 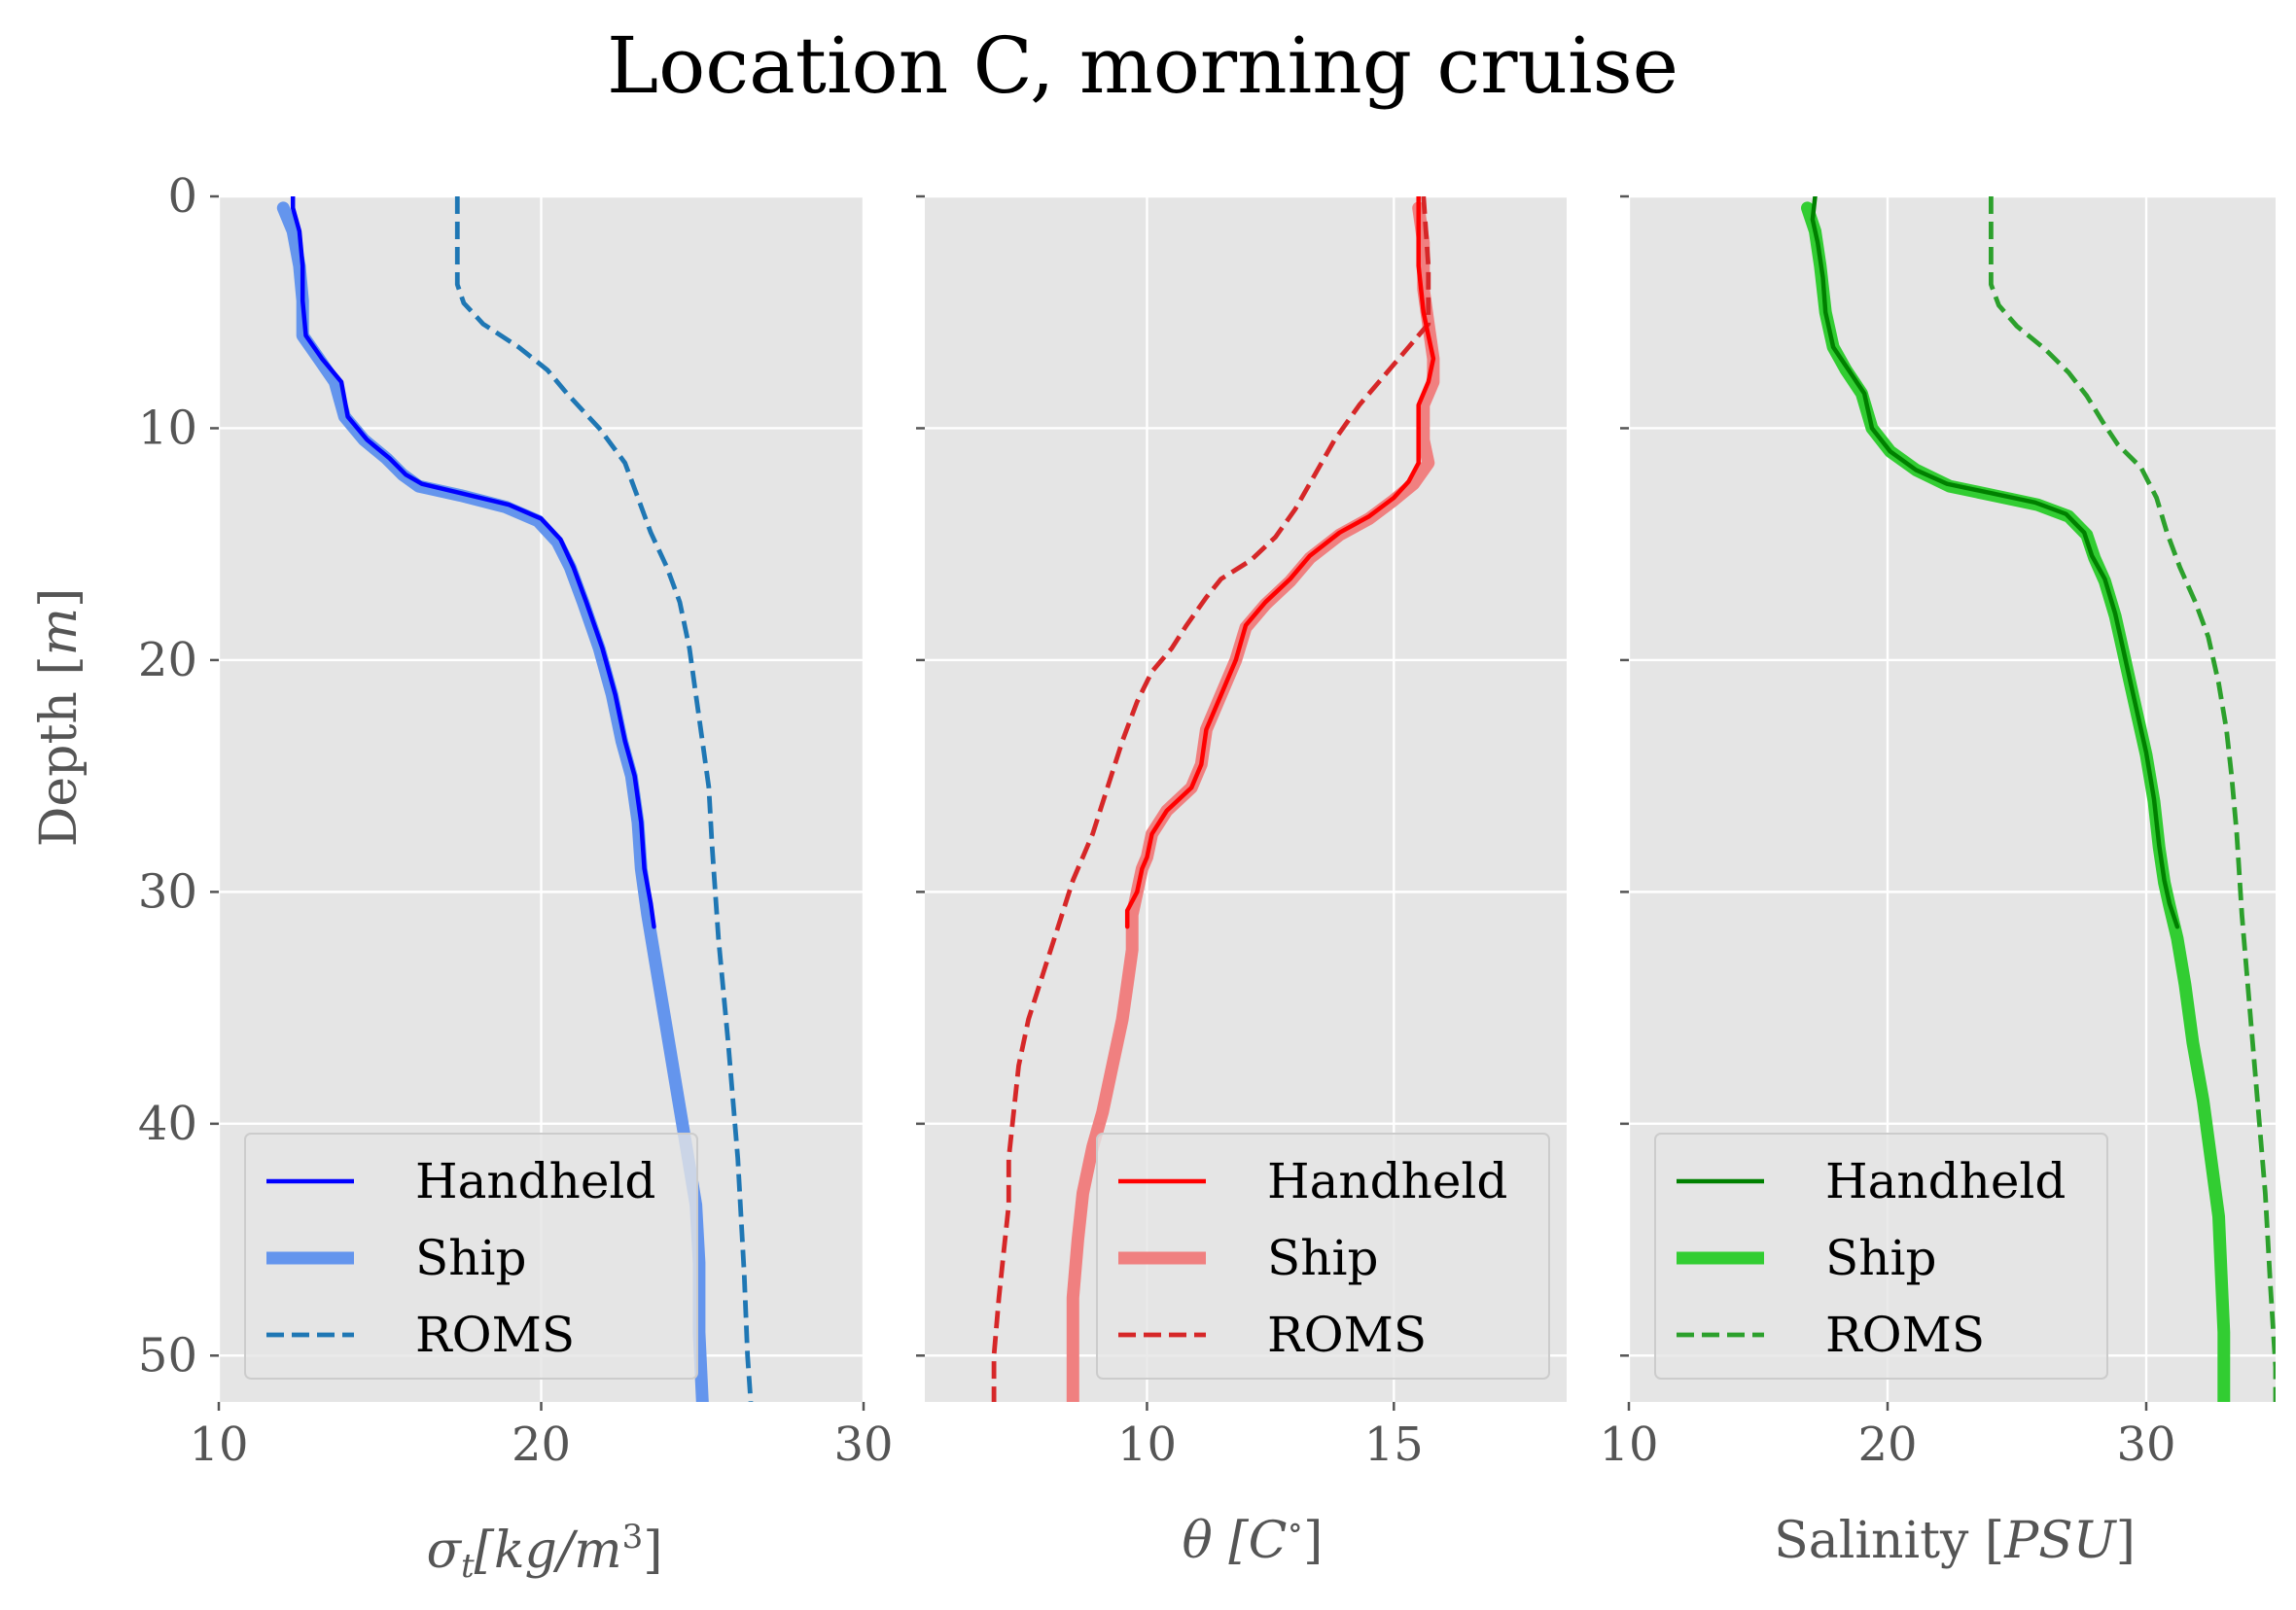 What do you see at coordinates (633, 1537) in the screenshot?
I see `xlabel-sup: 3` at bounding box center [633, 1537].